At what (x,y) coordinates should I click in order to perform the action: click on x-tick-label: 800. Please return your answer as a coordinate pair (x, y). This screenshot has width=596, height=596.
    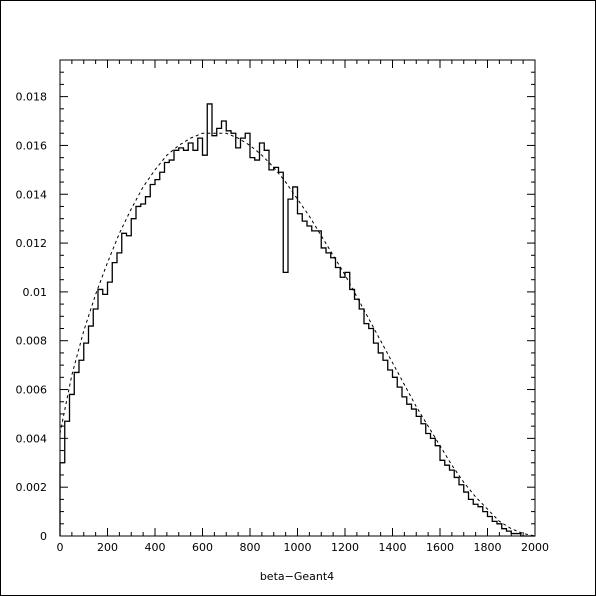
    Looking at the image, I should click on (250, 547).